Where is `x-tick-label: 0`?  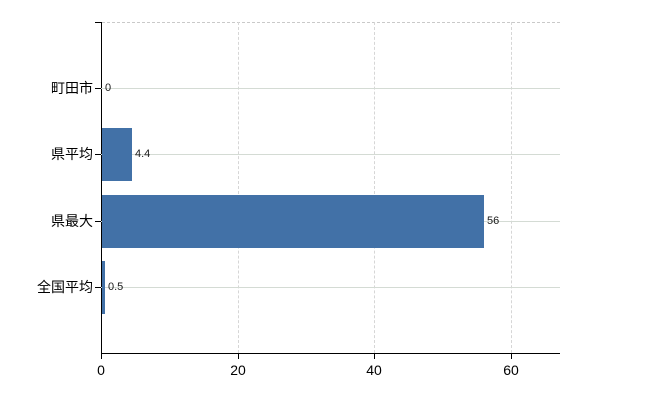
x-tick-label: 0 is located at coordinates (101, 370).